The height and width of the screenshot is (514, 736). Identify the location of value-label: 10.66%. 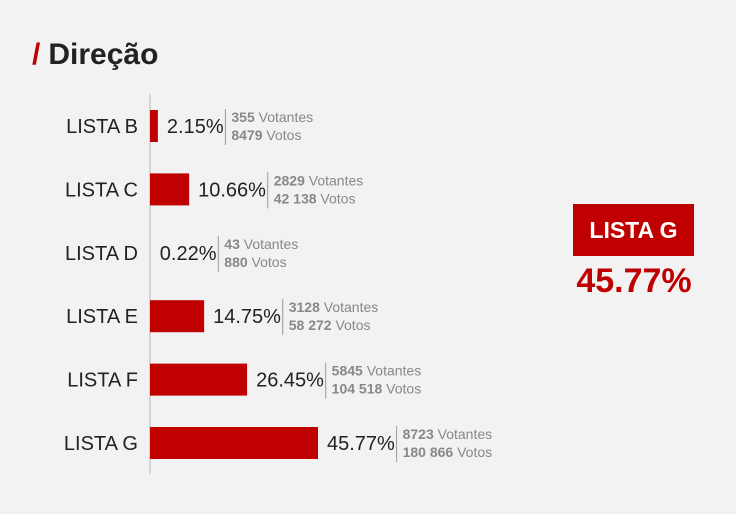
(232, 190).